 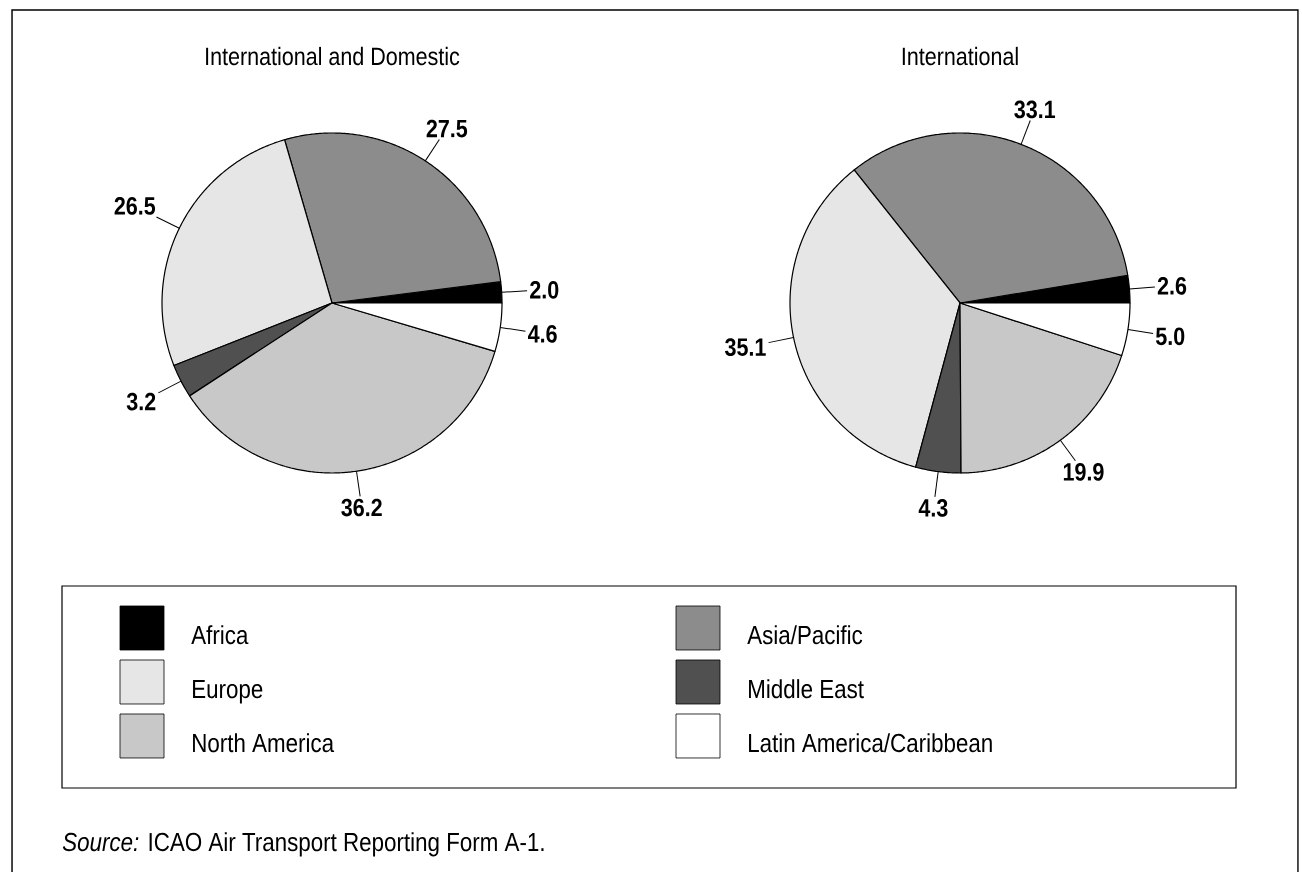 I want to click on slice-label: International and Domestic, so click(x=333, y=56).